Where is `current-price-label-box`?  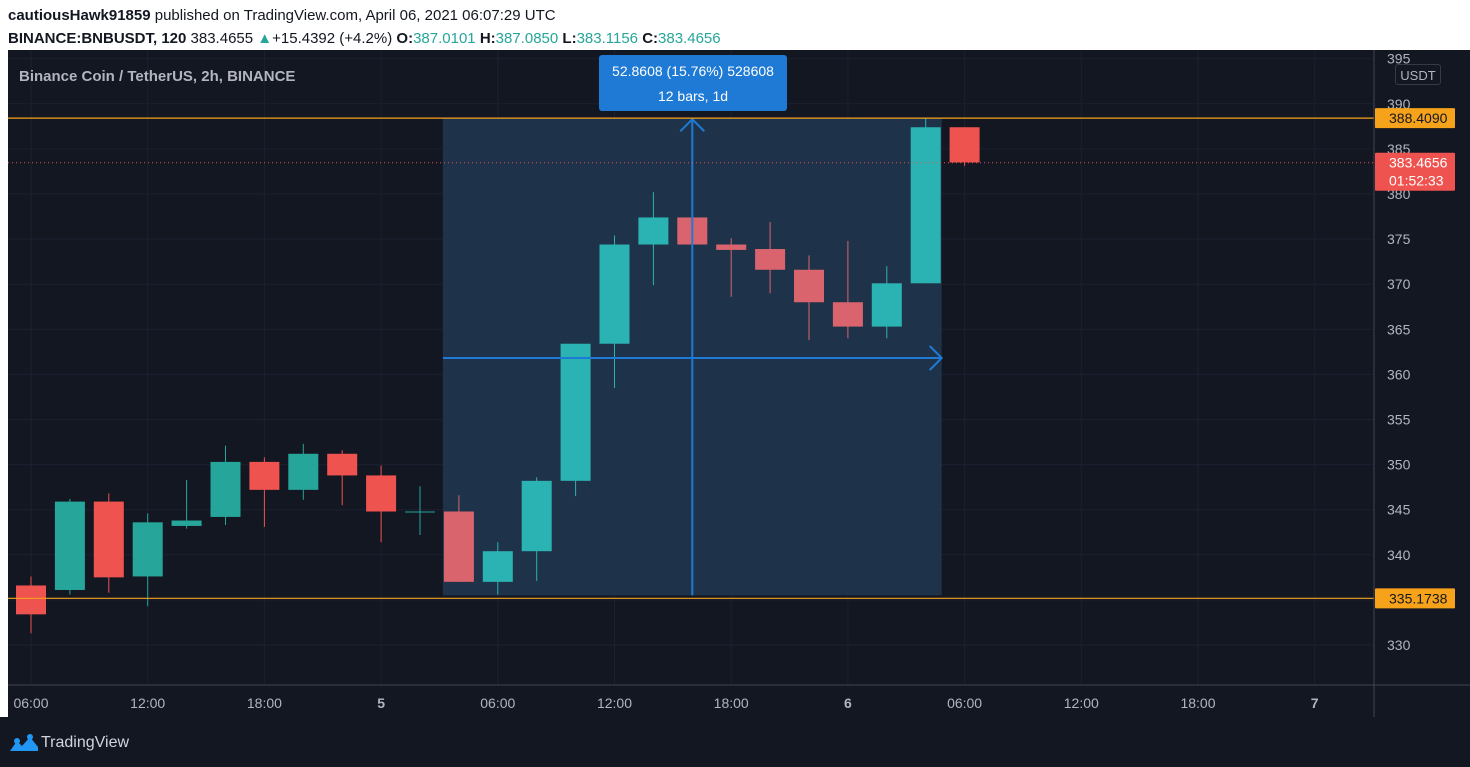
current-price-label-box is located at coordinates (1415, 171).